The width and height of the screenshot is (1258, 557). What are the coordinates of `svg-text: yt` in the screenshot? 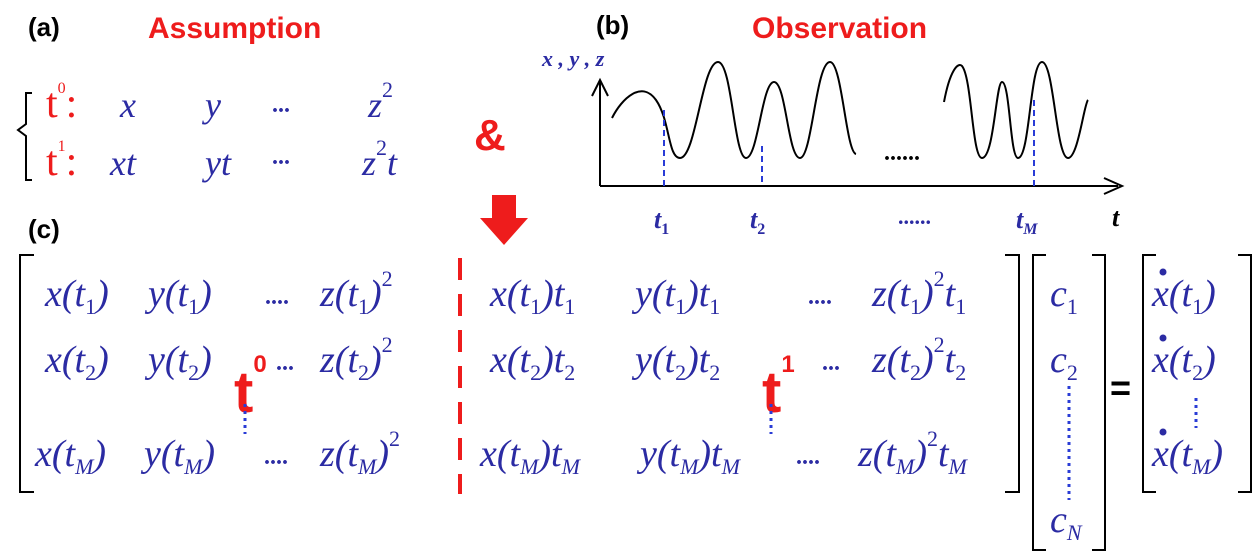 It's located at (217, 163).